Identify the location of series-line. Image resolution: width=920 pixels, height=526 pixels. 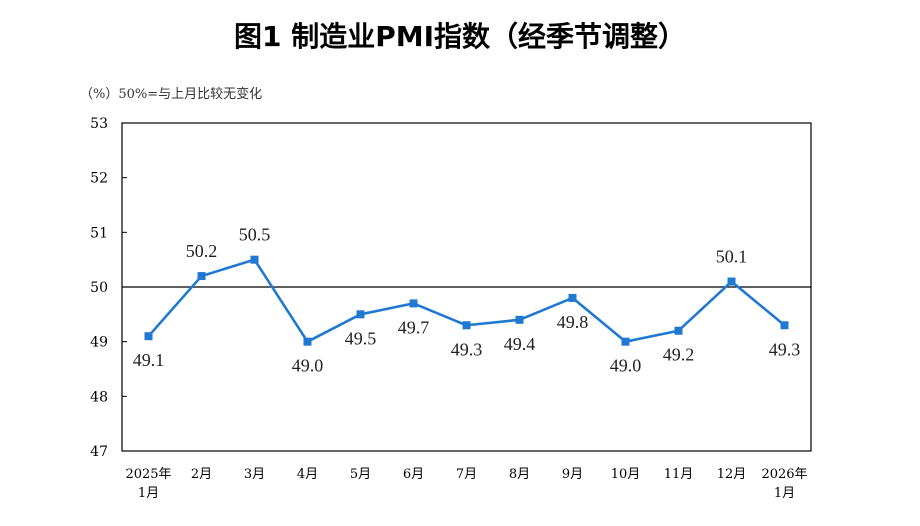
(466, 300).